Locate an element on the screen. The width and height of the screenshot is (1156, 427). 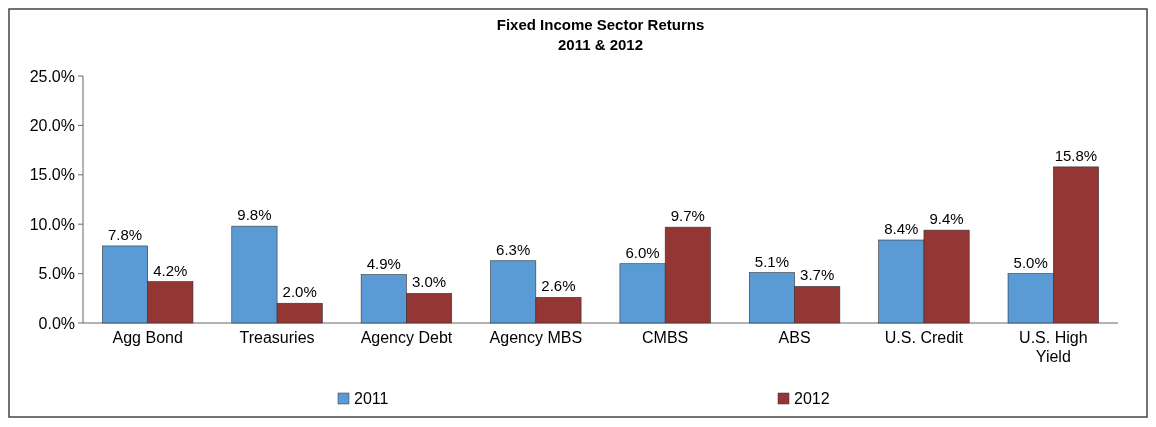
x-tick-label: U.S. High Yield is located at coordinates (1053, 347).